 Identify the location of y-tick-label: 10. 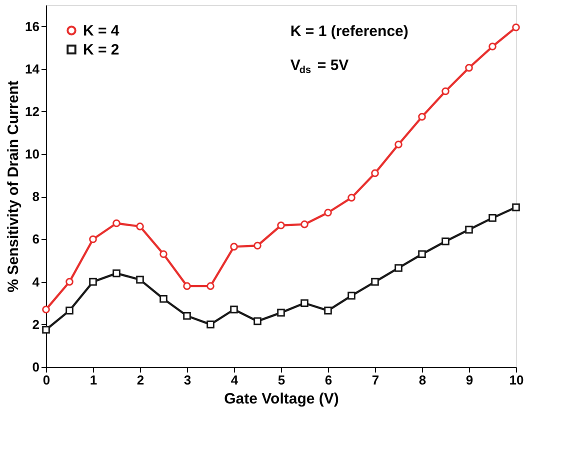
(32, 154).